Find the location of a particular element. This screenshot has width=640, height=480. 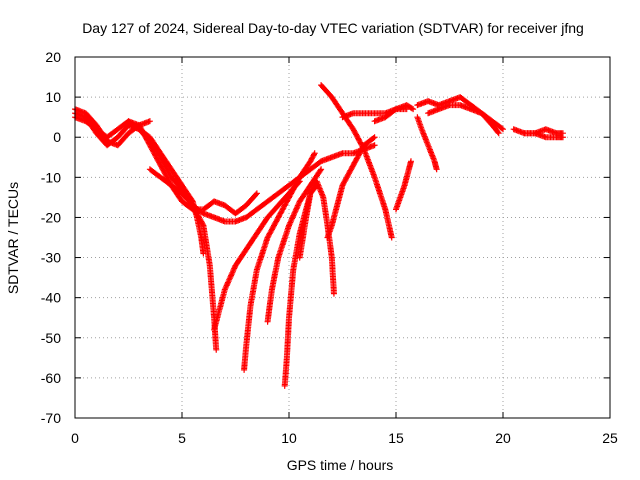

x-tick-label: 25 is located at coordinates (610, 438).